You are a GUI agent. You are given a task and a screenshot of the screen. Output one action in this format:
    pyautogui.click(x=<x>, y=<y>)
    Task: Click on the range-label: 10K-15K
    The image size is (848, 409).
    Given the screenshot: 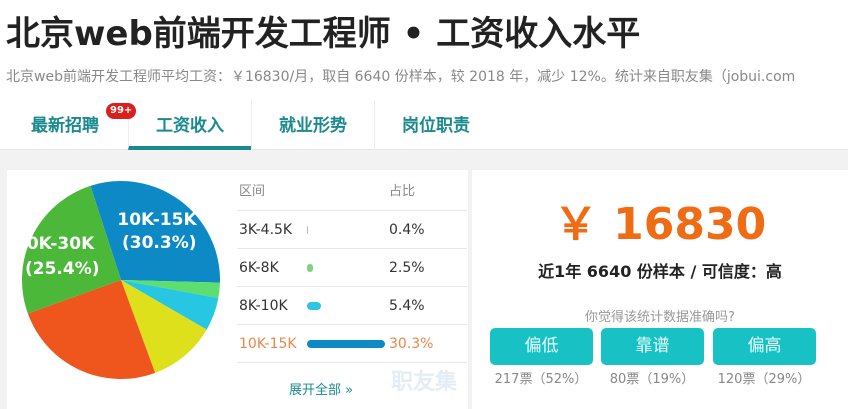 What is the action you would take?
    pyautogui.click(x=268, y=344)
    